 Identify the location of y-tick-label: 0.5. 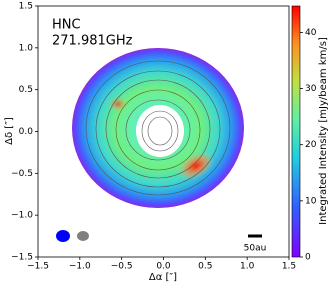
(26, 90).